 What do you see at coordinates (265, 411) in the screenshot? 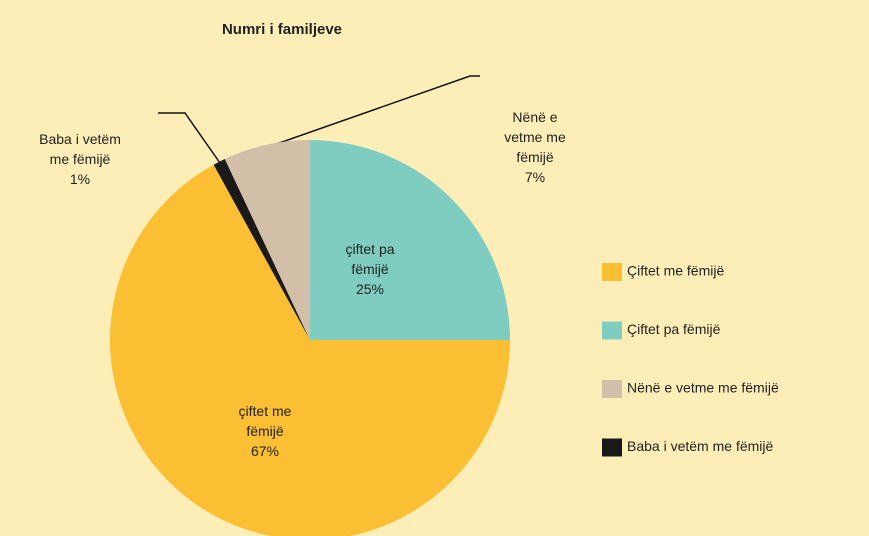
I see `slice-label-line: çiftet me` at bounding box center [265, 411].